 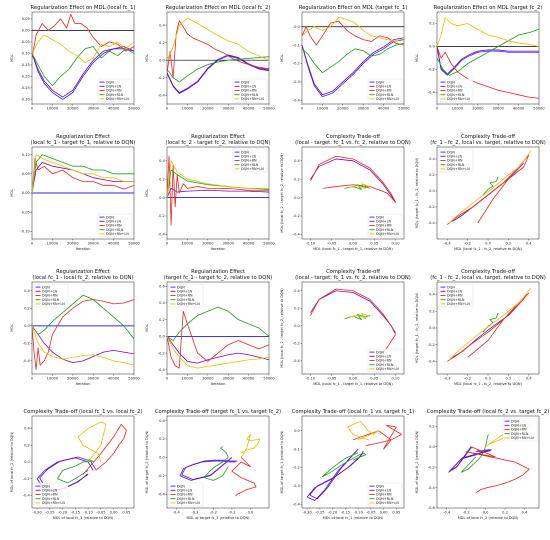 I want to click on x-axis-label: MDL of local fc_1 (relative to DQN), so click(x=353, y=518).